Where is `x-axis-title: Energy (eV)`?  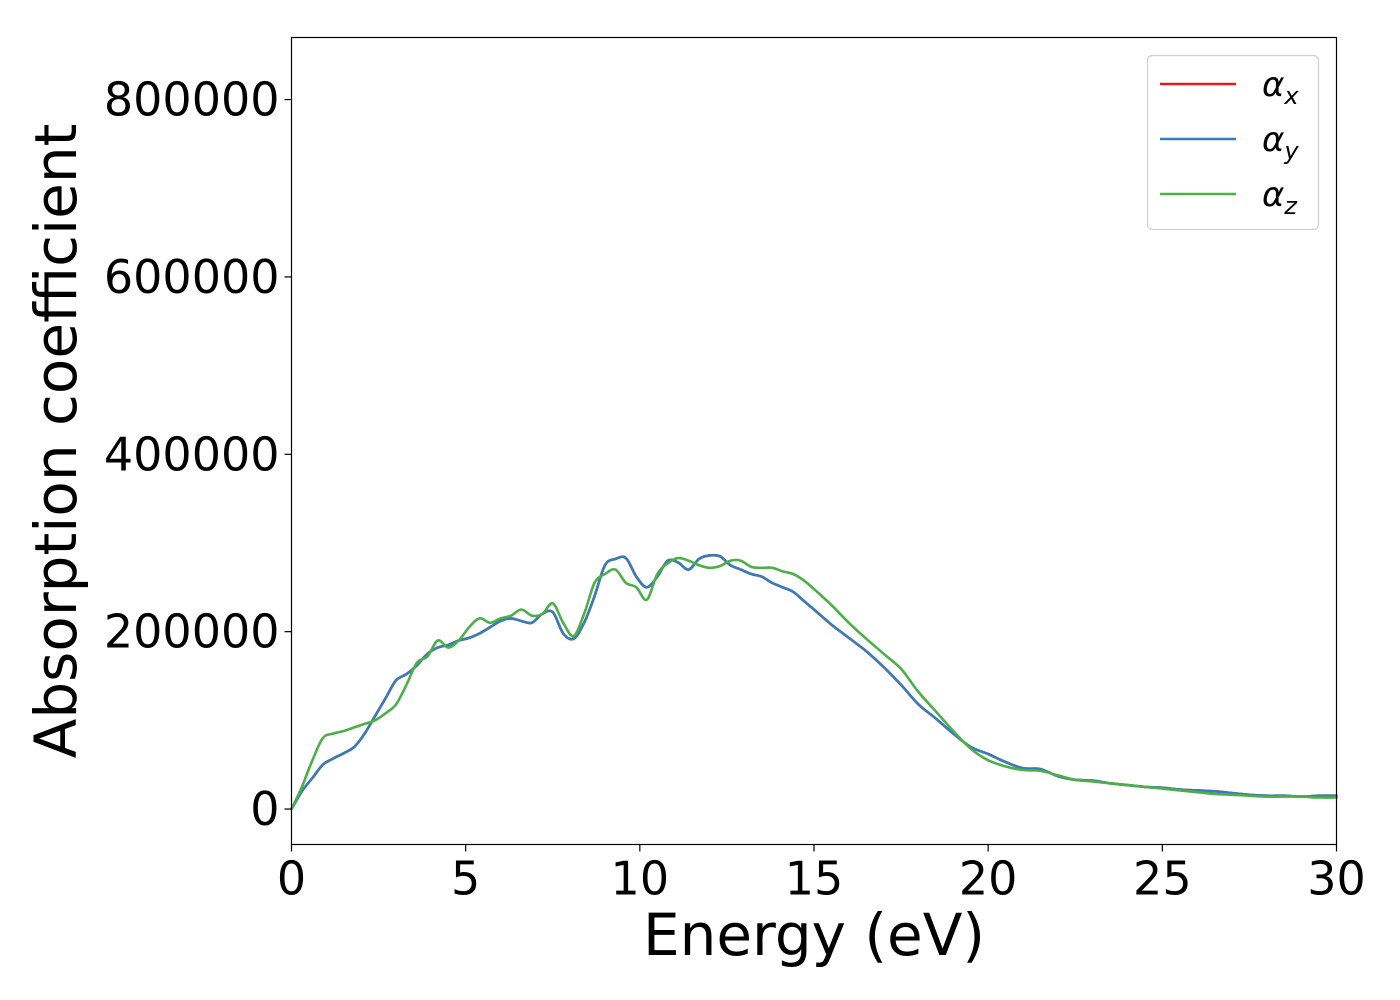 x-axis-title: Energy (eV) is located at coordinates (814, 935).